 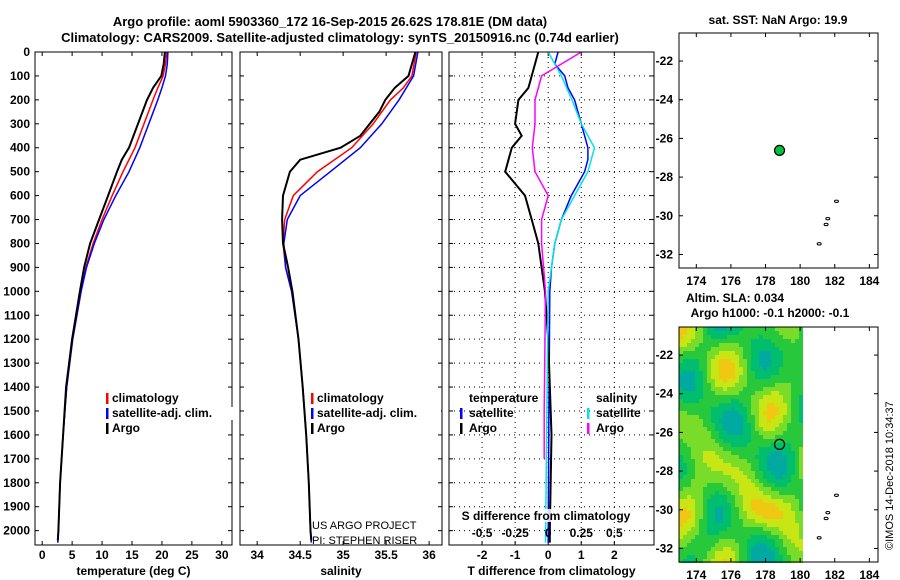 What do you see at coordinates (17, 315) in the screenshot?
I see `depth-tick-label: 1100` at bounding box center [17, 315].